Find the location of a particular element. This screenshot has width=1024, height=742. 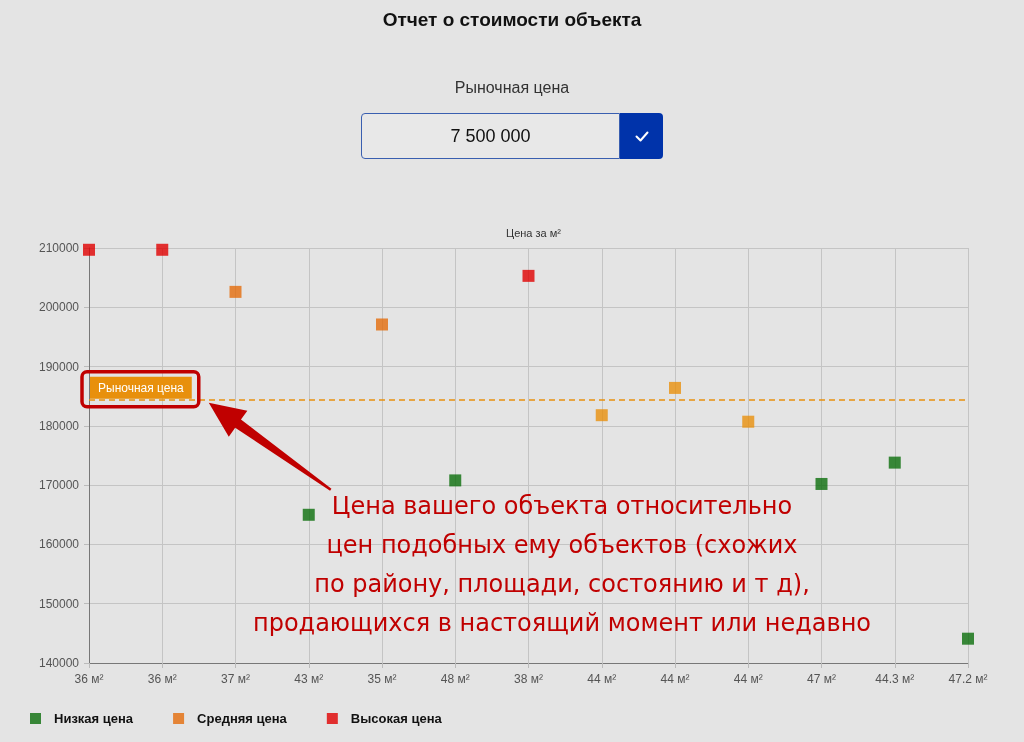

y-tick-label: 150000 is located at coordinates (59, 603).